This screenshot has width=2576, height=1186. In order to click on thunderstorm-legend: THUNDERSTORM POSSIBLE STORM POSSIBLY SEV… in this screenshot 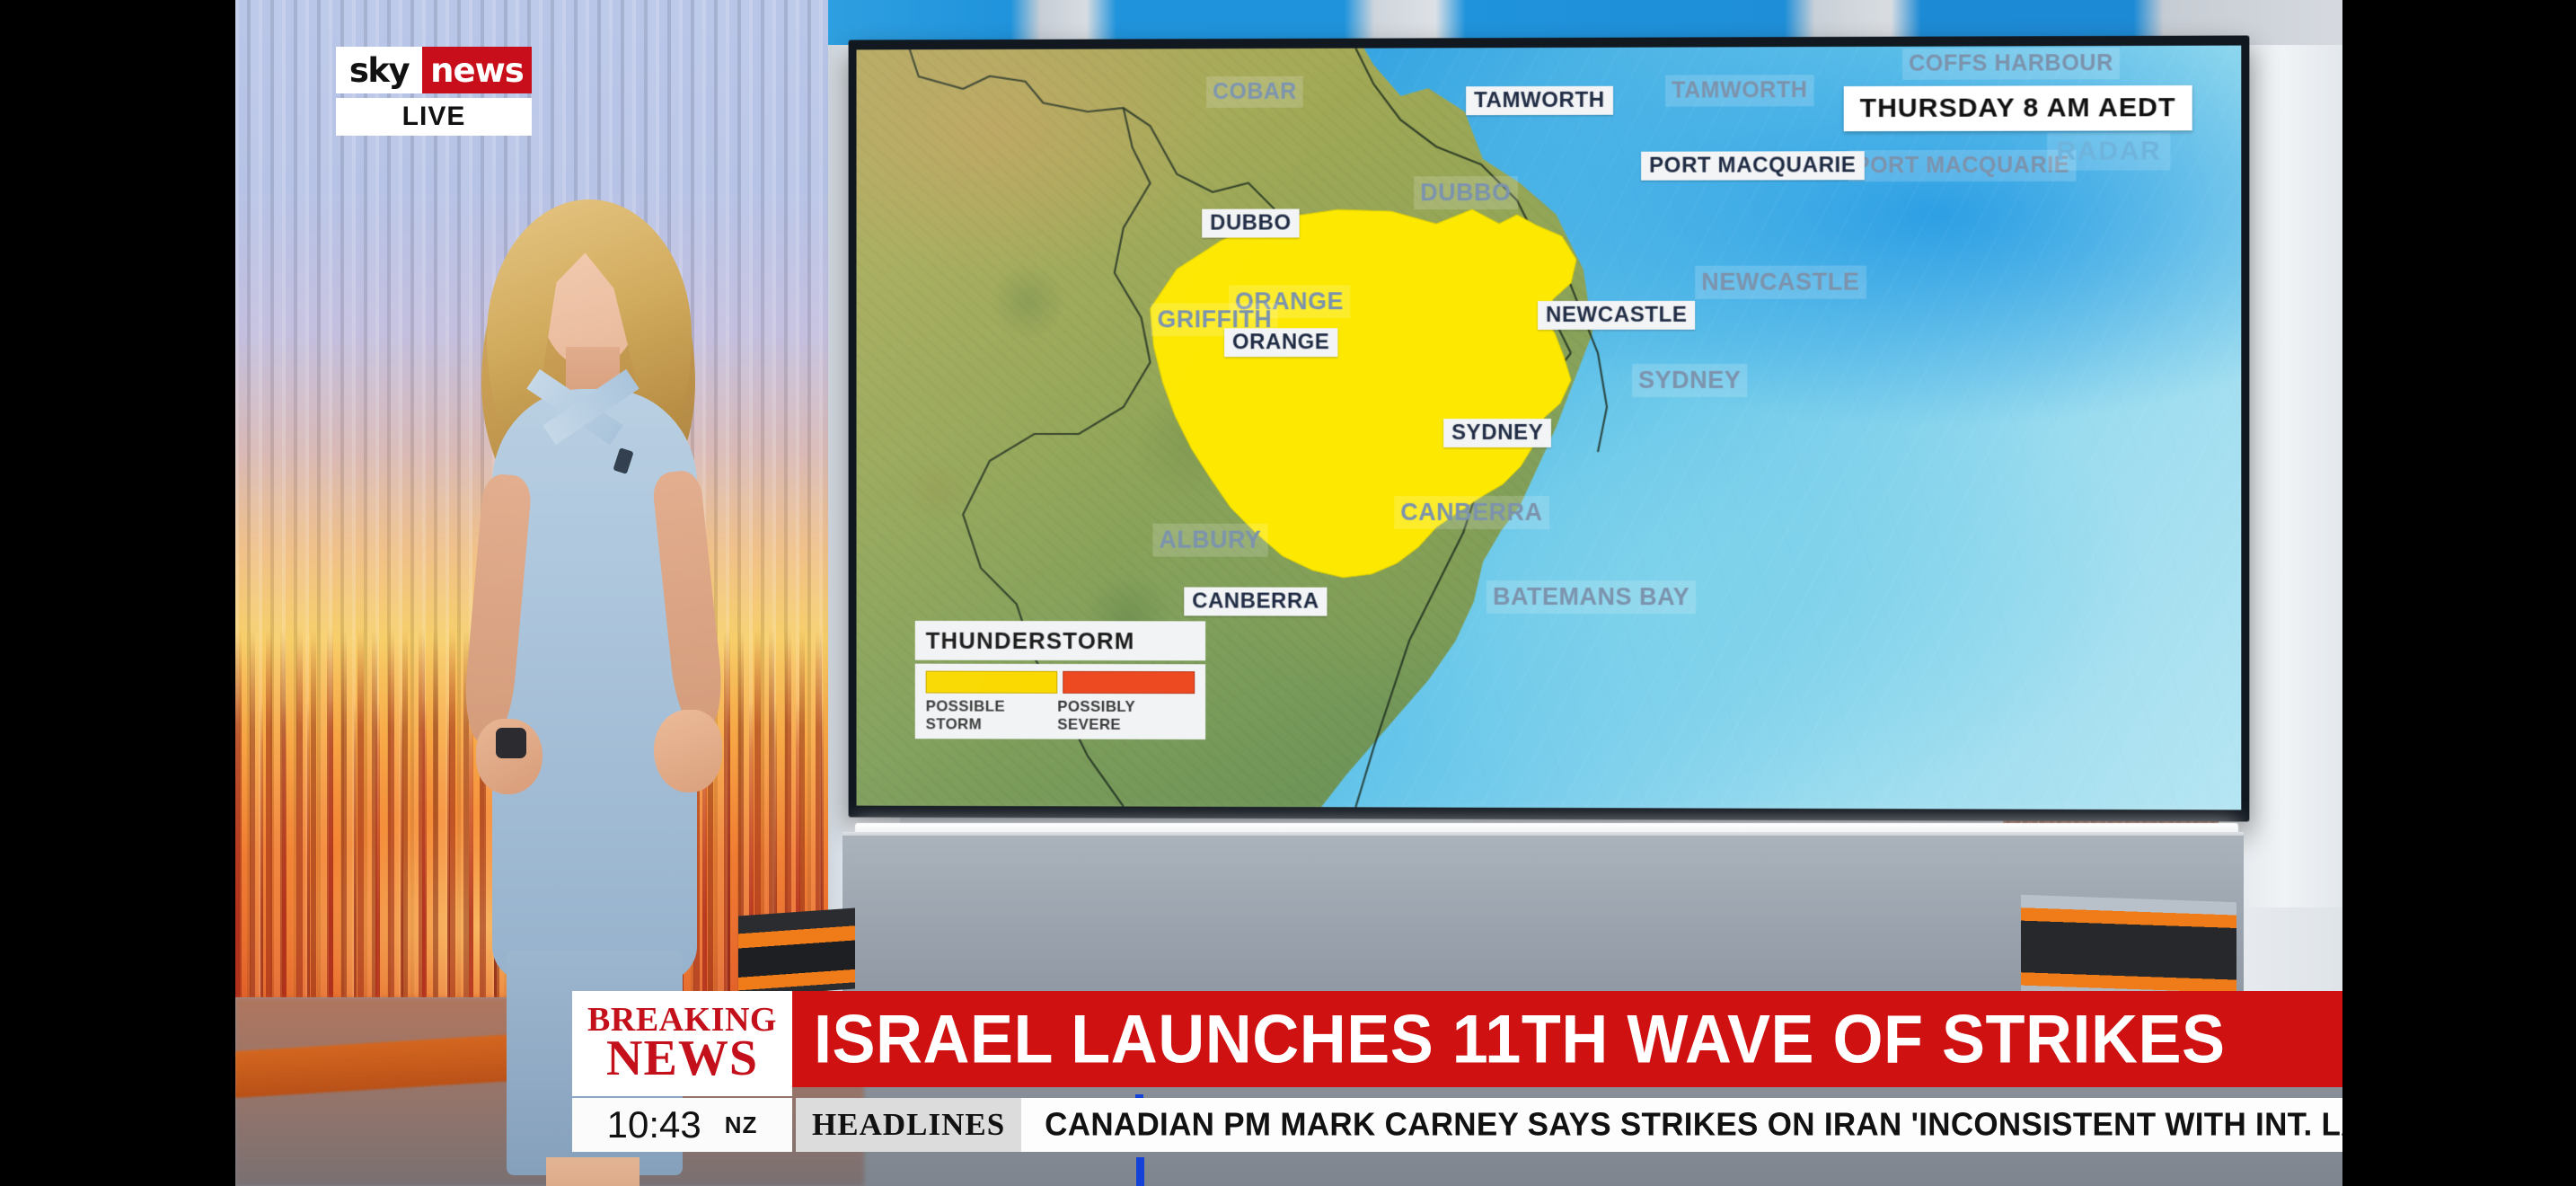, I will do `click(1060, 680)`.